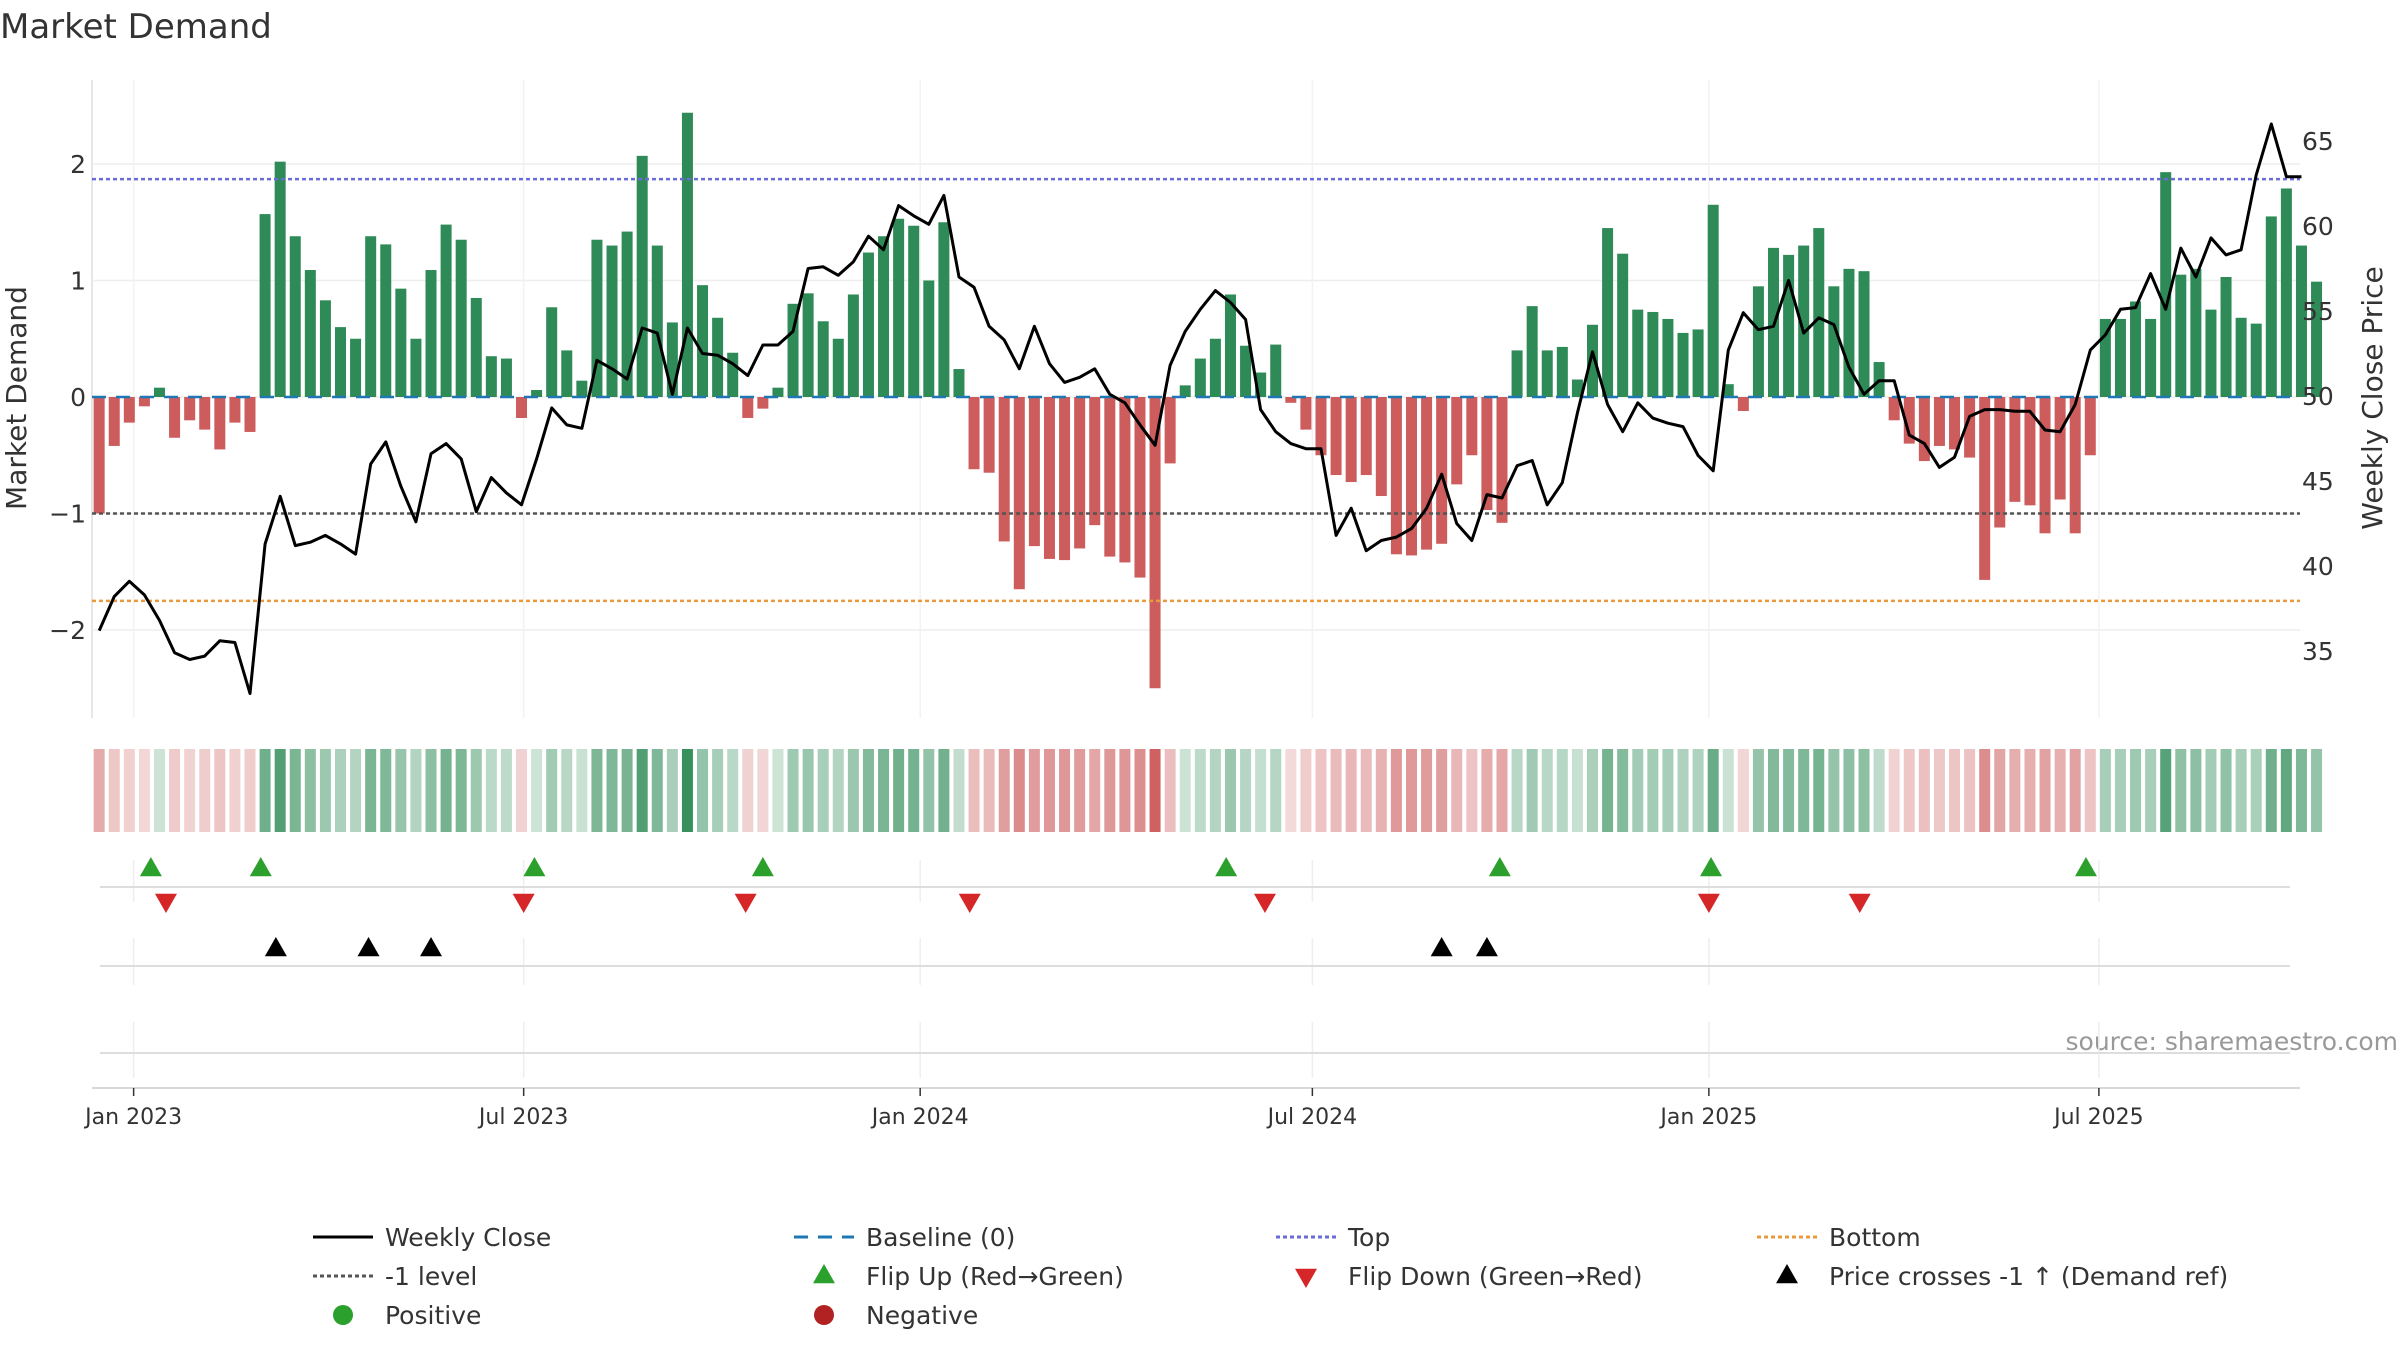  I want to click on x-tick-label: Jan 2024, so click(919, 1117).